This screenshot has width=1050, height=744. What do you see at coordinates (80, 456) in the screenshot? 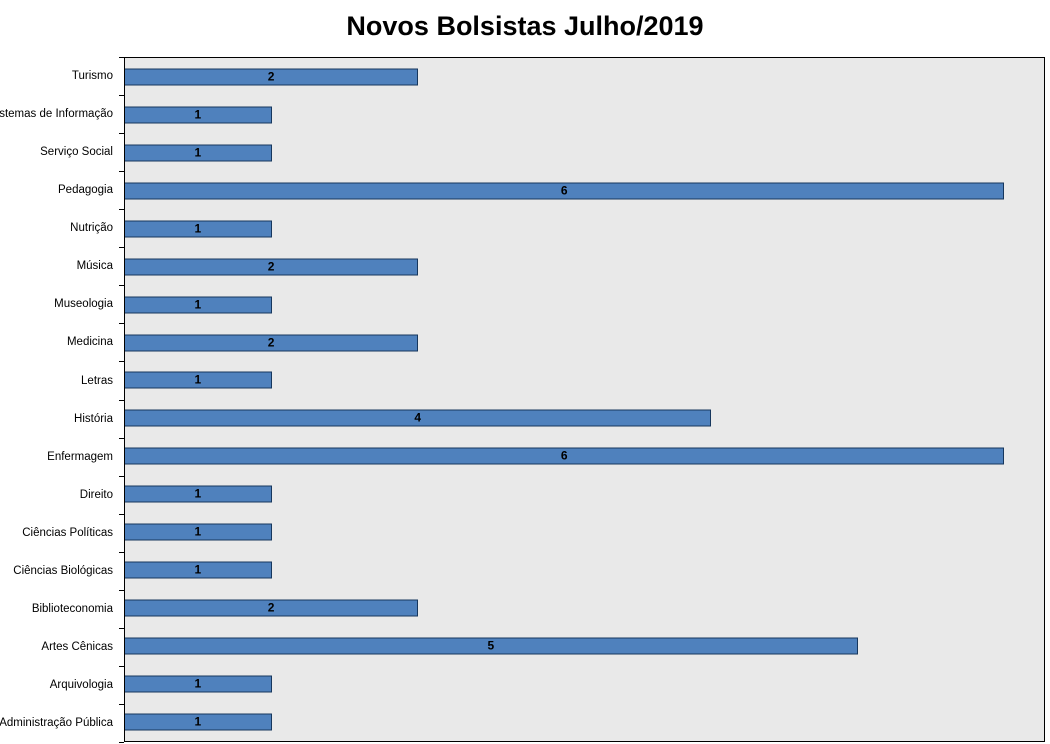
I see `category-label: Enfermagem` at bounding box center [80, 456].